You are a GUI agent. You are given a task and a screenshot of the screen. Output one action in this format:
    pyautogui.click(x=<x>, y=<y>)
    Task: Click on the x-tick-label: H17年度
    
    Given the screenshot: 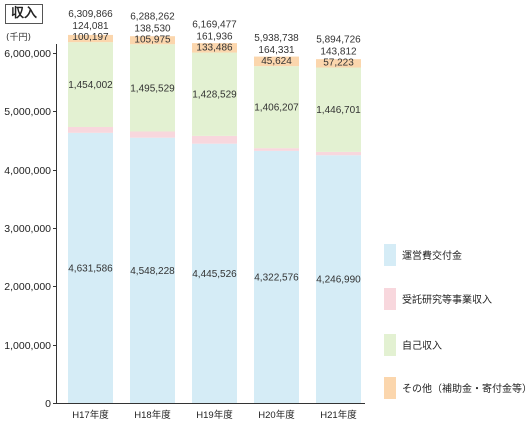 What is the action you would take?
    pyautogui.click(x=90, y=415)
    